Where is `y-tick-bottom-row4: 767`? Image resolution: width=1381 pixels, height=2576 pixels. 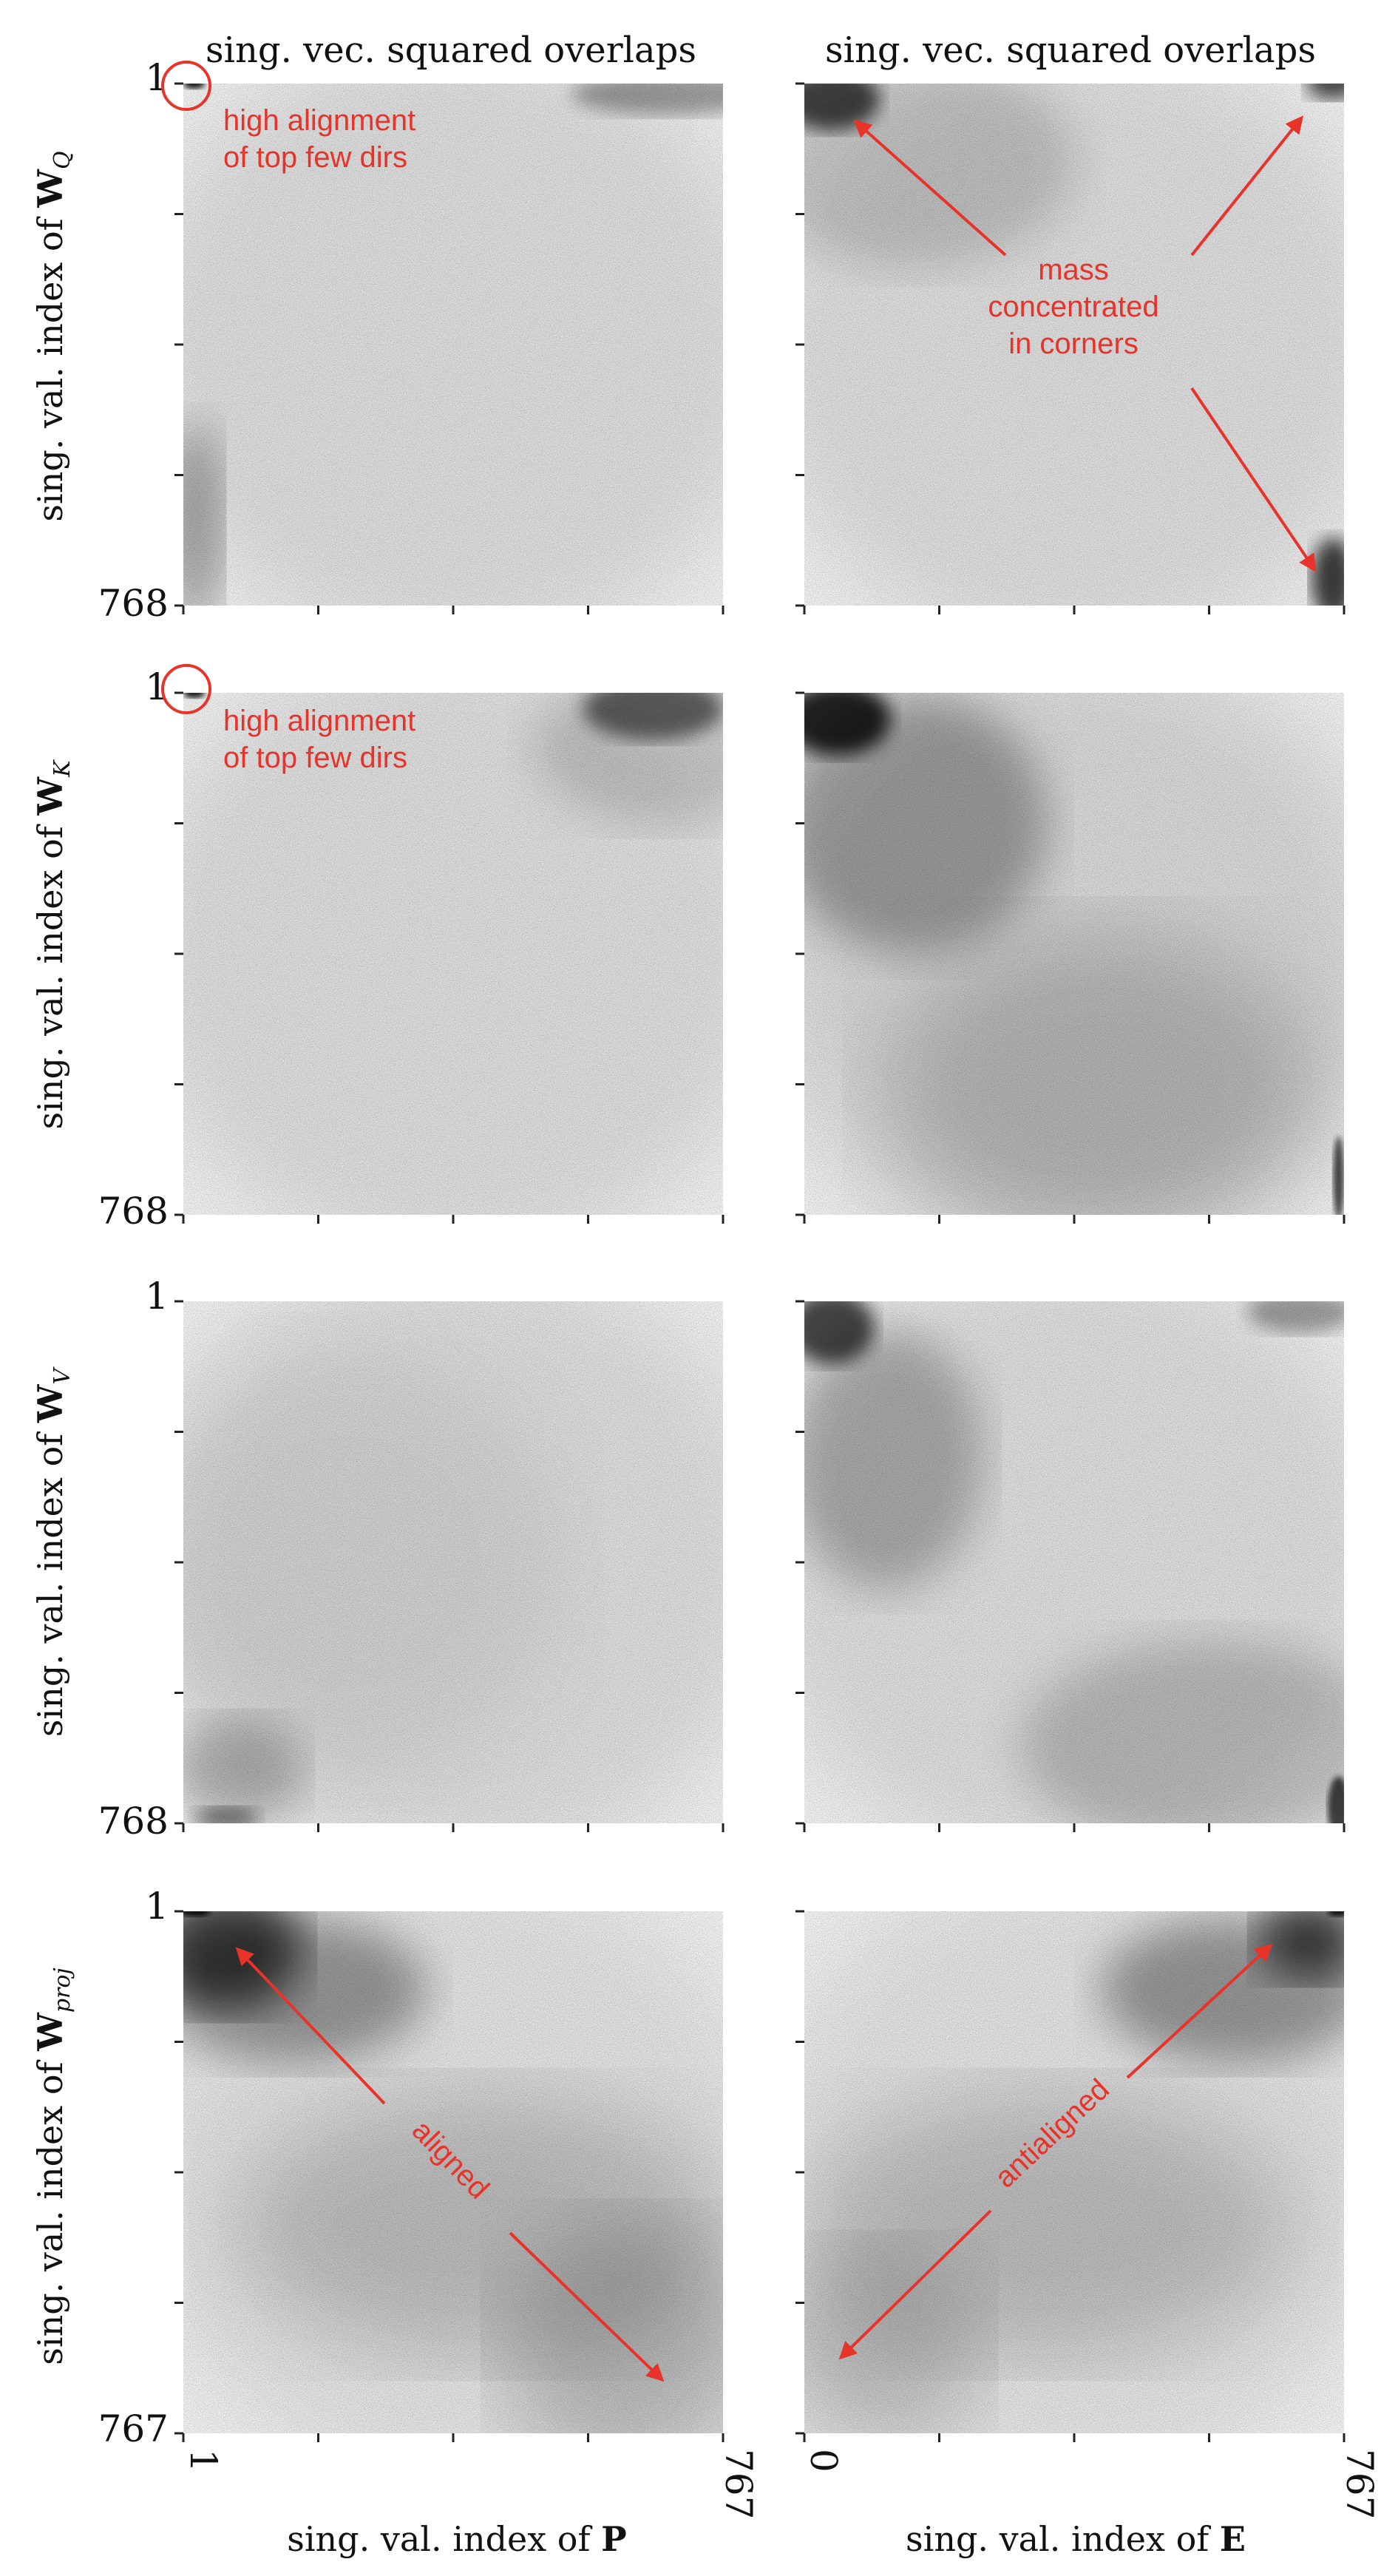
y-tick-bottom-row4: 767 is located at coordinates (133, 2428).